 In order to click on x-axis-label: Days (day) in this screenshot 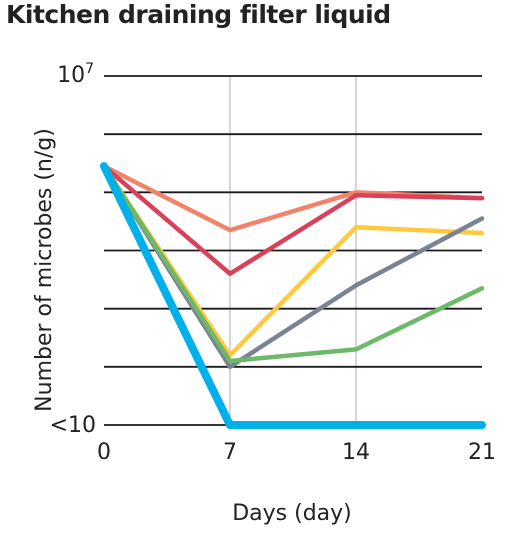, I will do `click(292, 513)`.